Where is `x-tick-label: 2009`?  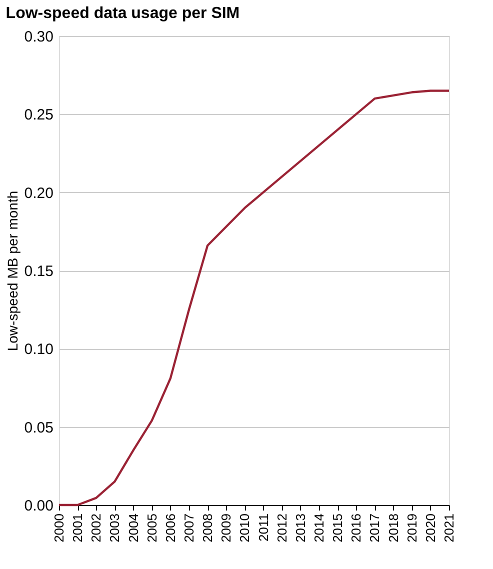 x-tick-label: 2009 is located at coordinates (226, 528).